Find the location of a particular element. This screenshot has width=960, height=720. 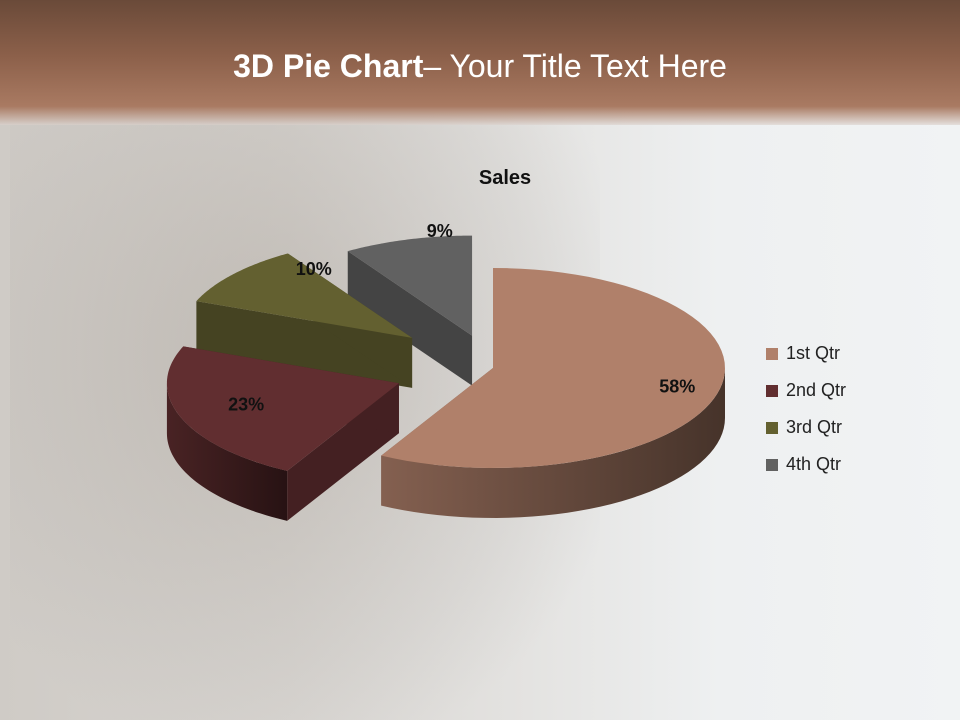

legend-label: 3rd Qtr is located at coordinates (814, 427).